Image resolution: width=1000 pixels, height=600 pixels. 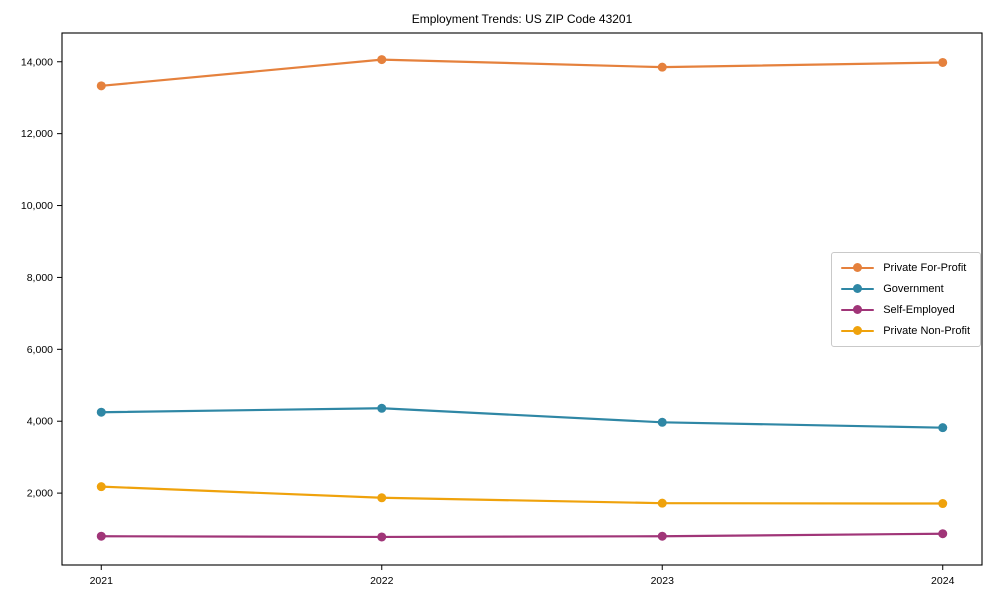 I want to click on legend-item-private-for-profit: Private For-Profit, so click(x=905, y=268).